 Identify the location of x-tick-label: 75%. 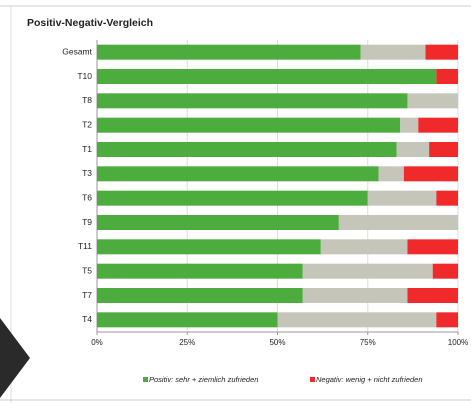
(368, 342).